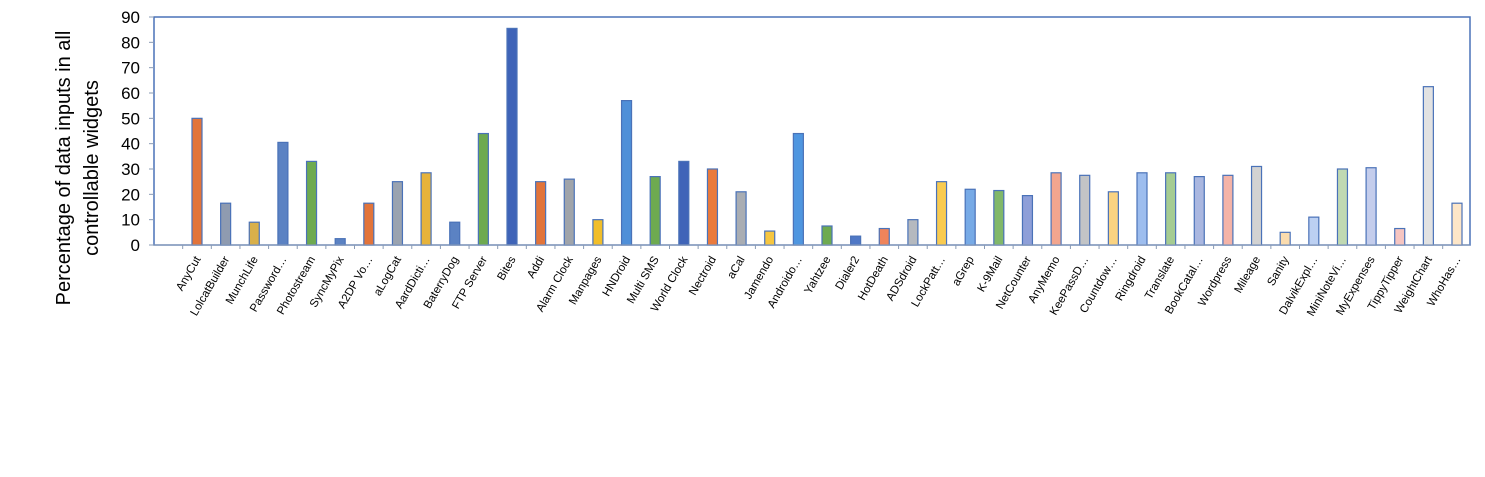 This screenshot has width=1485, height=477. Describe the element at coordinates (617, 277) in the screenshot. I see `x-tick-label: HNDroid` at that location.